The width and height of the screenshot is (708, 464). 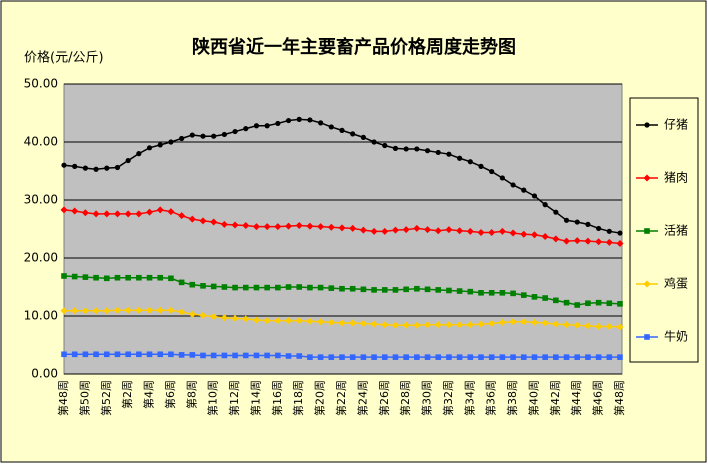 I want to click on x-tick-label: 第24周, so click(x=362, y=398).